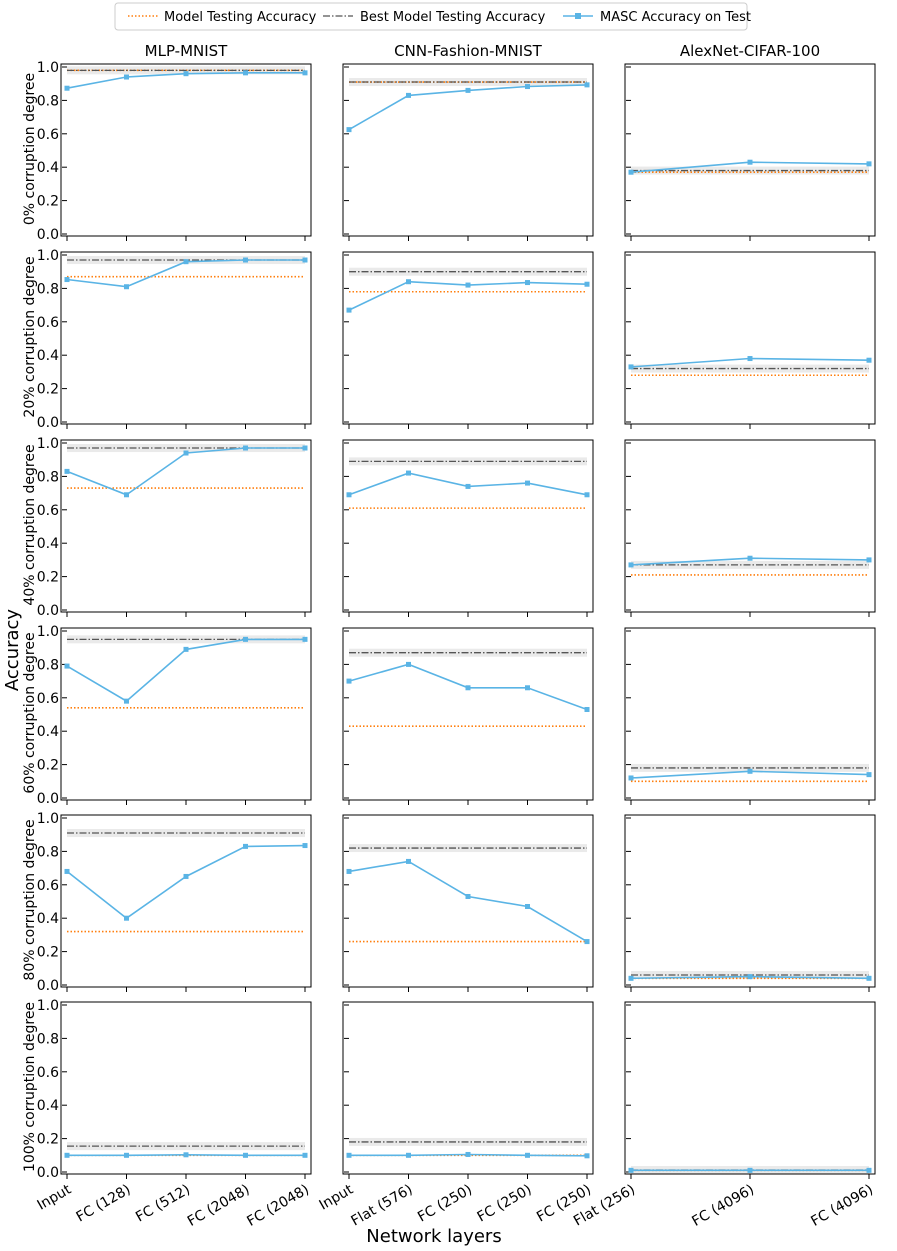 The height and width of the screenshot is (1251, 897). I want to click on legend-frame, so click(431, 16).